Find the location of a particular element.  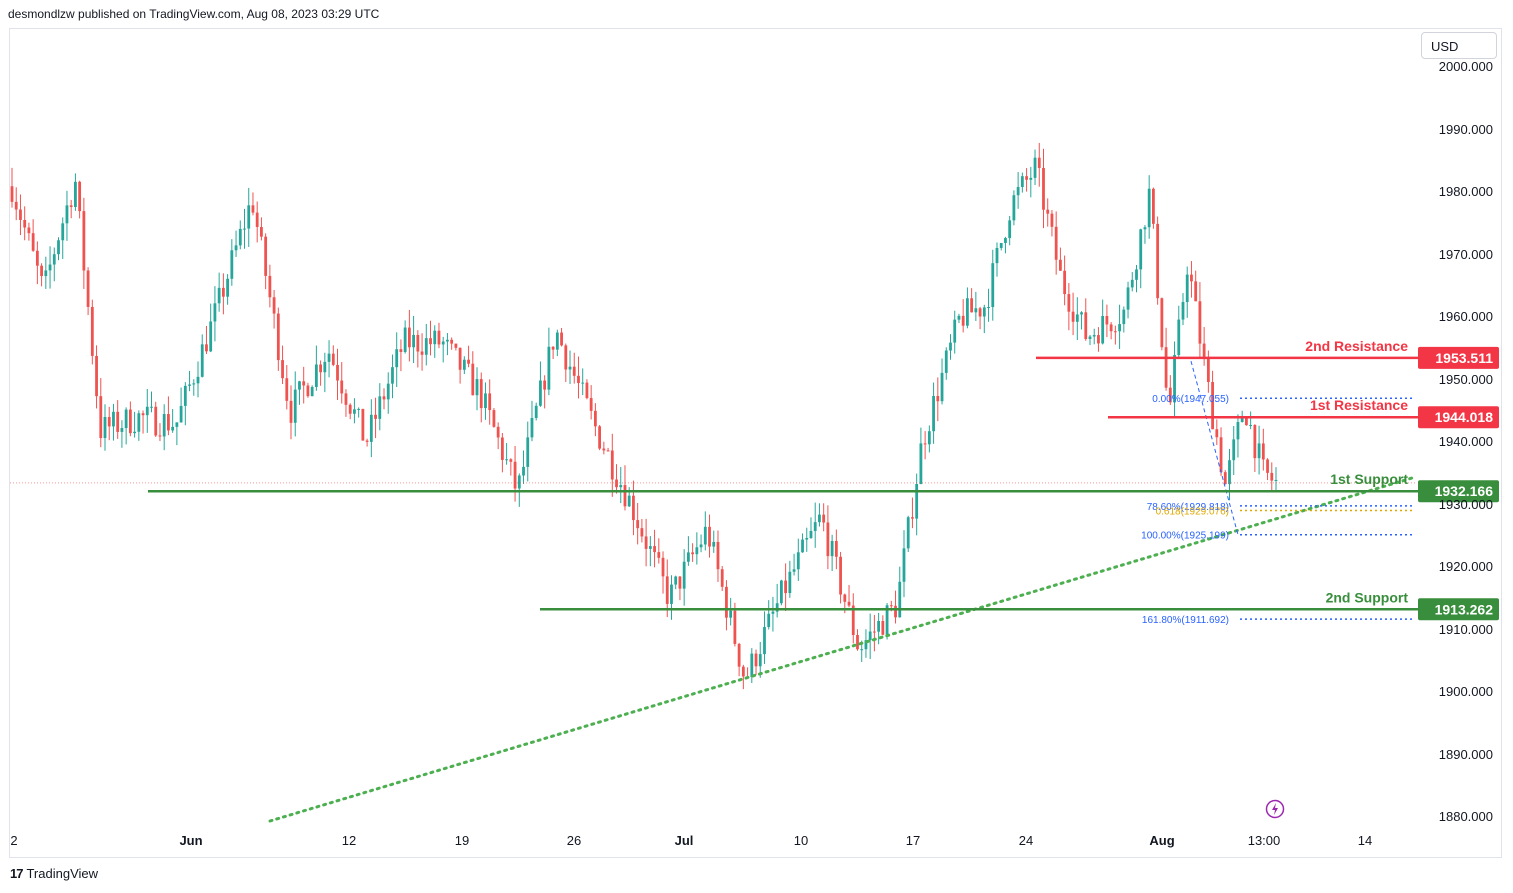

level-label: 1st Support is located at coordinates (1369, 479).